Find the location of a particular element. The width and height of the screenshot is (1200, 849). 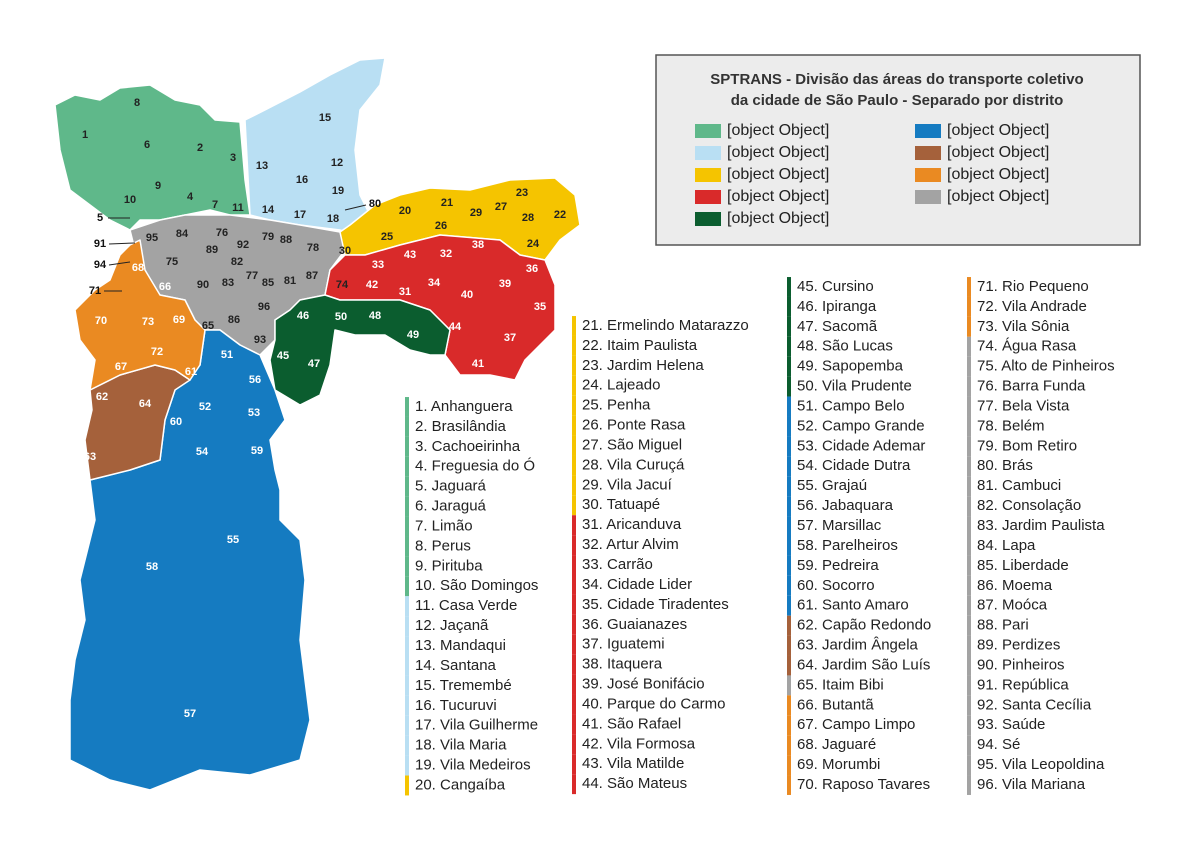

district-name: 83. Jardim Paulista is located at coordinates (1041, 525).